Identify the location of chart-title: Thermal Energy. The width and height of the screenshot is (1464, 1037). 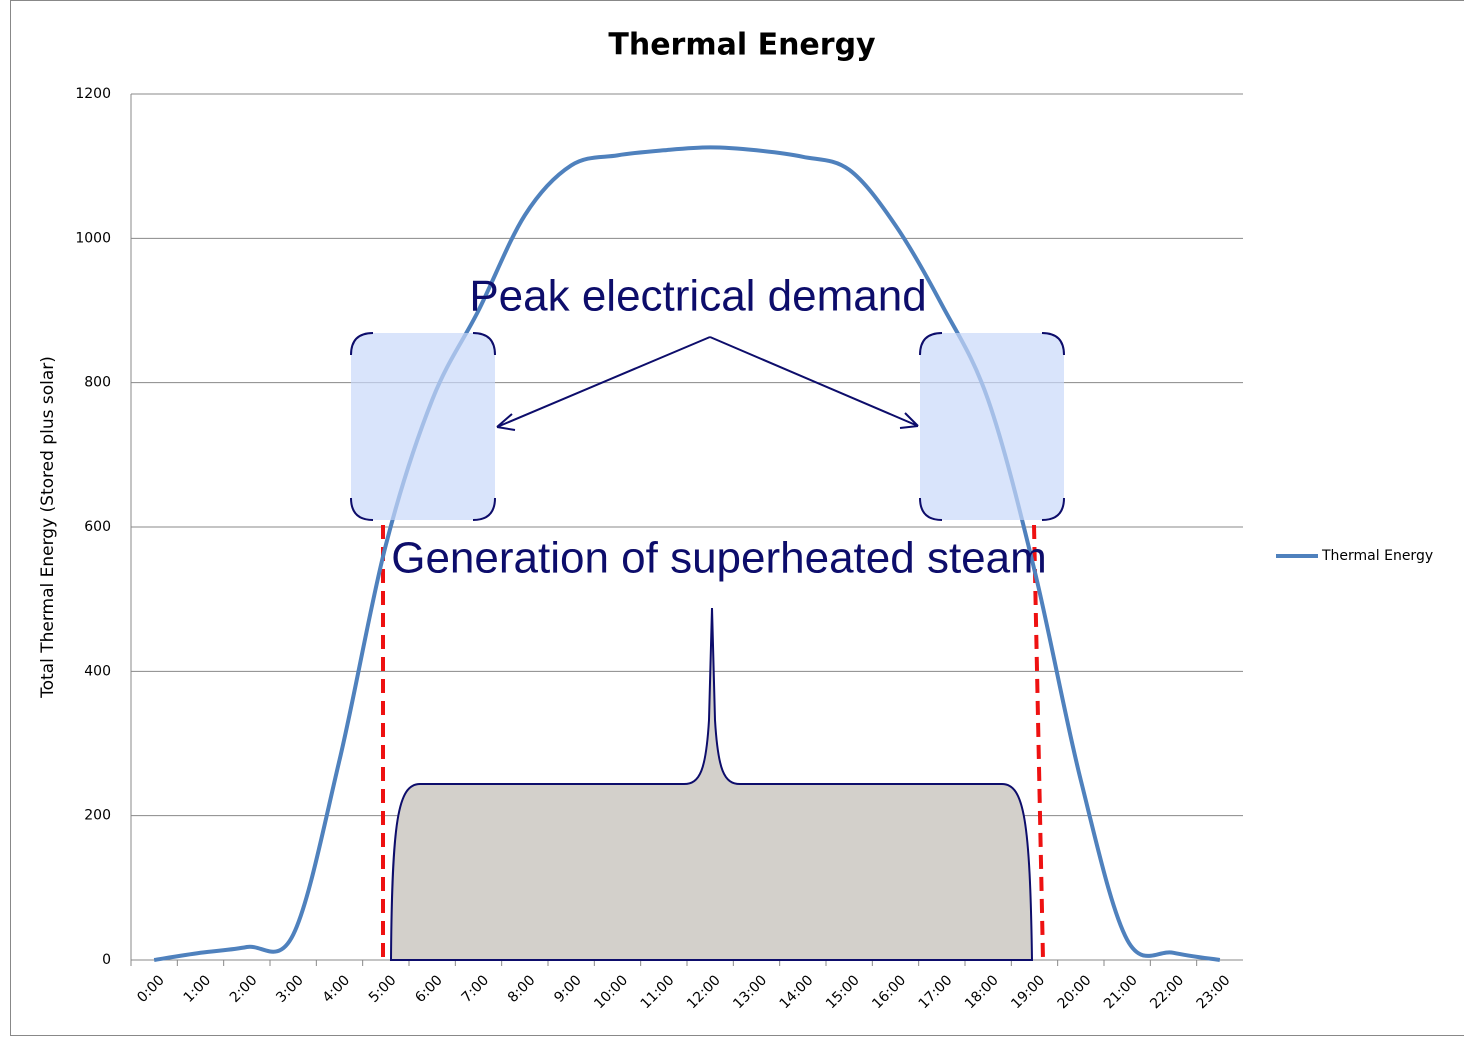
(742, 45).